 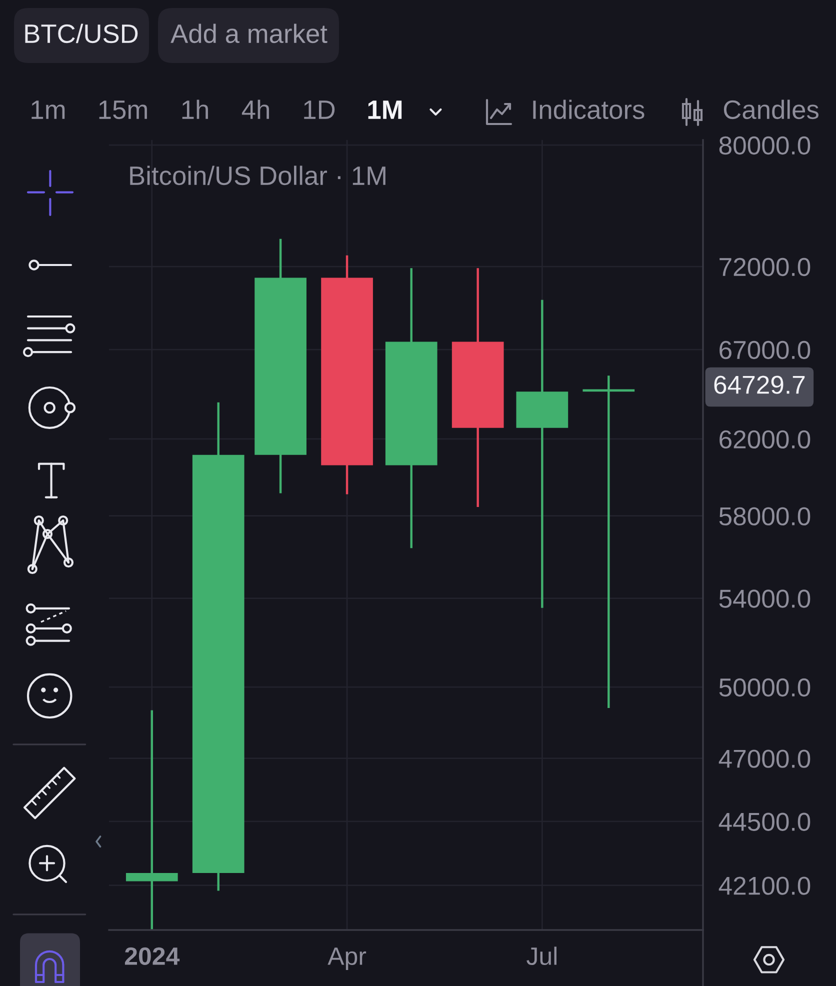 I want to click on y-tick-label: 50000.0, so click(x=764, y=687).